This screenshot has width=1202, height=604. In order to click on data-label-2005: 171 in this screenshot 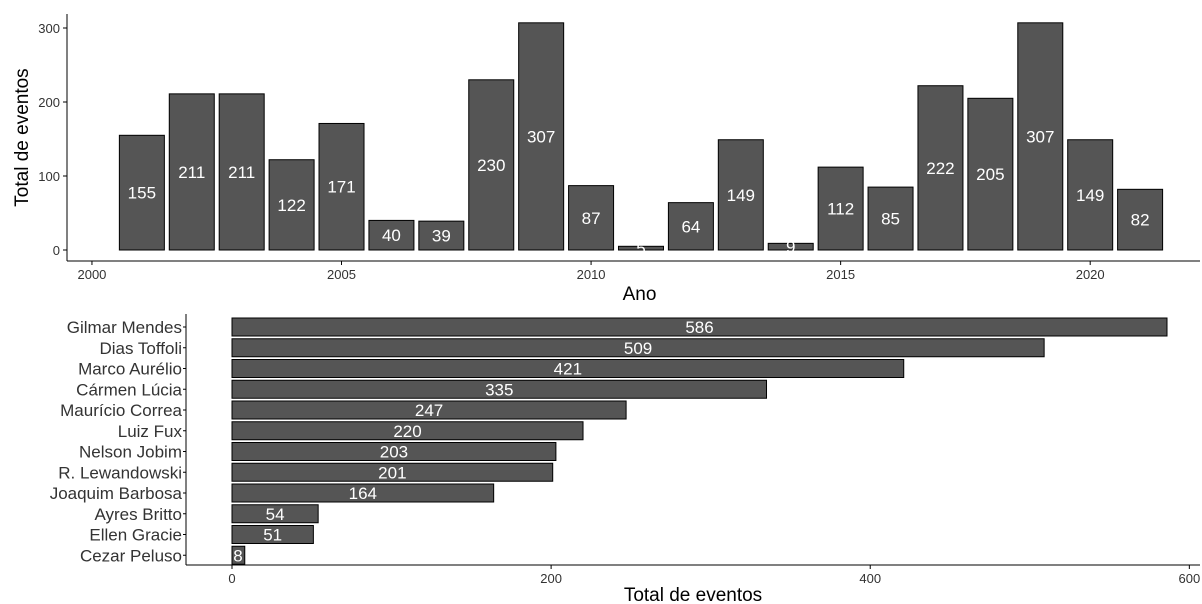, I will do `click(341, 187)`.